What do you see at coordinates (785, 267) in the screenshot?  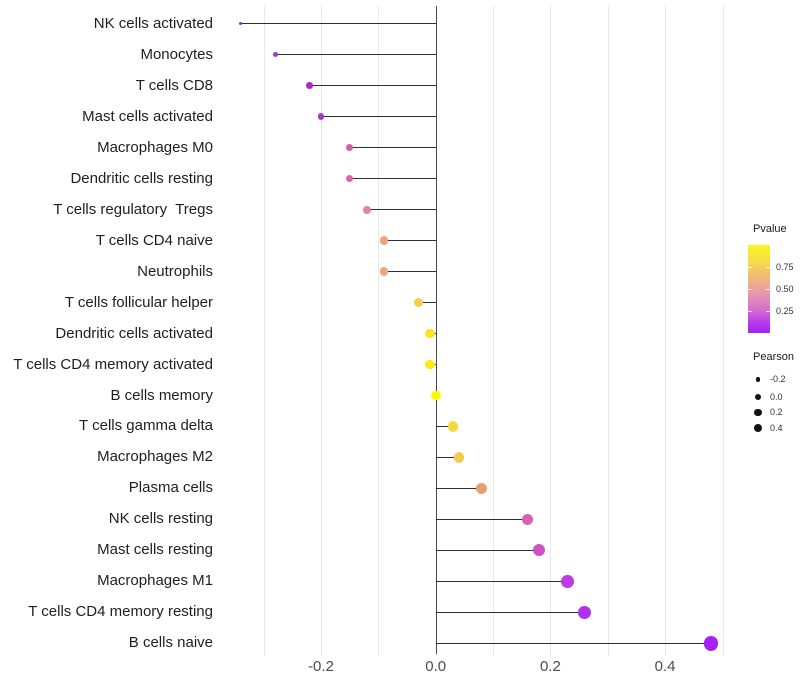 I see `pvalue-tick-label: 0.75` at bounding box center [785, 267].